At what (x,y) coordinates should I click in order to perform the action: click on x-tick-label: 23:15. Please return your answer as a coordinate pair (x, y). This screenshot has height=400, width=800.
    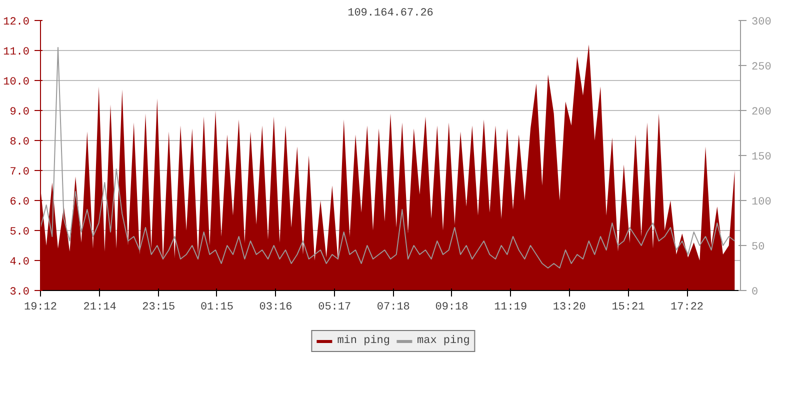
    Looking at the image, I should click on (159, 308).